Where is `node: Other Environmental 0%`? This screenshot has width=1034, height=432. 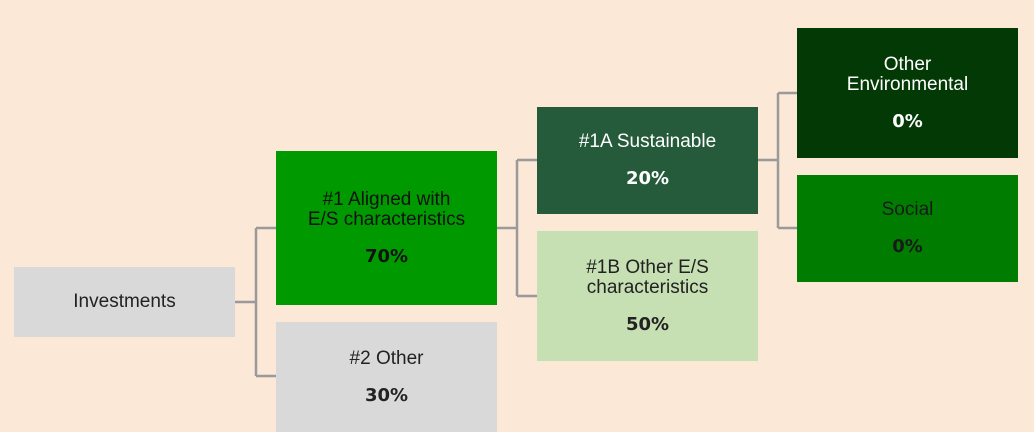
node: Other Environmental 0% is located at coordinates (907, 93).